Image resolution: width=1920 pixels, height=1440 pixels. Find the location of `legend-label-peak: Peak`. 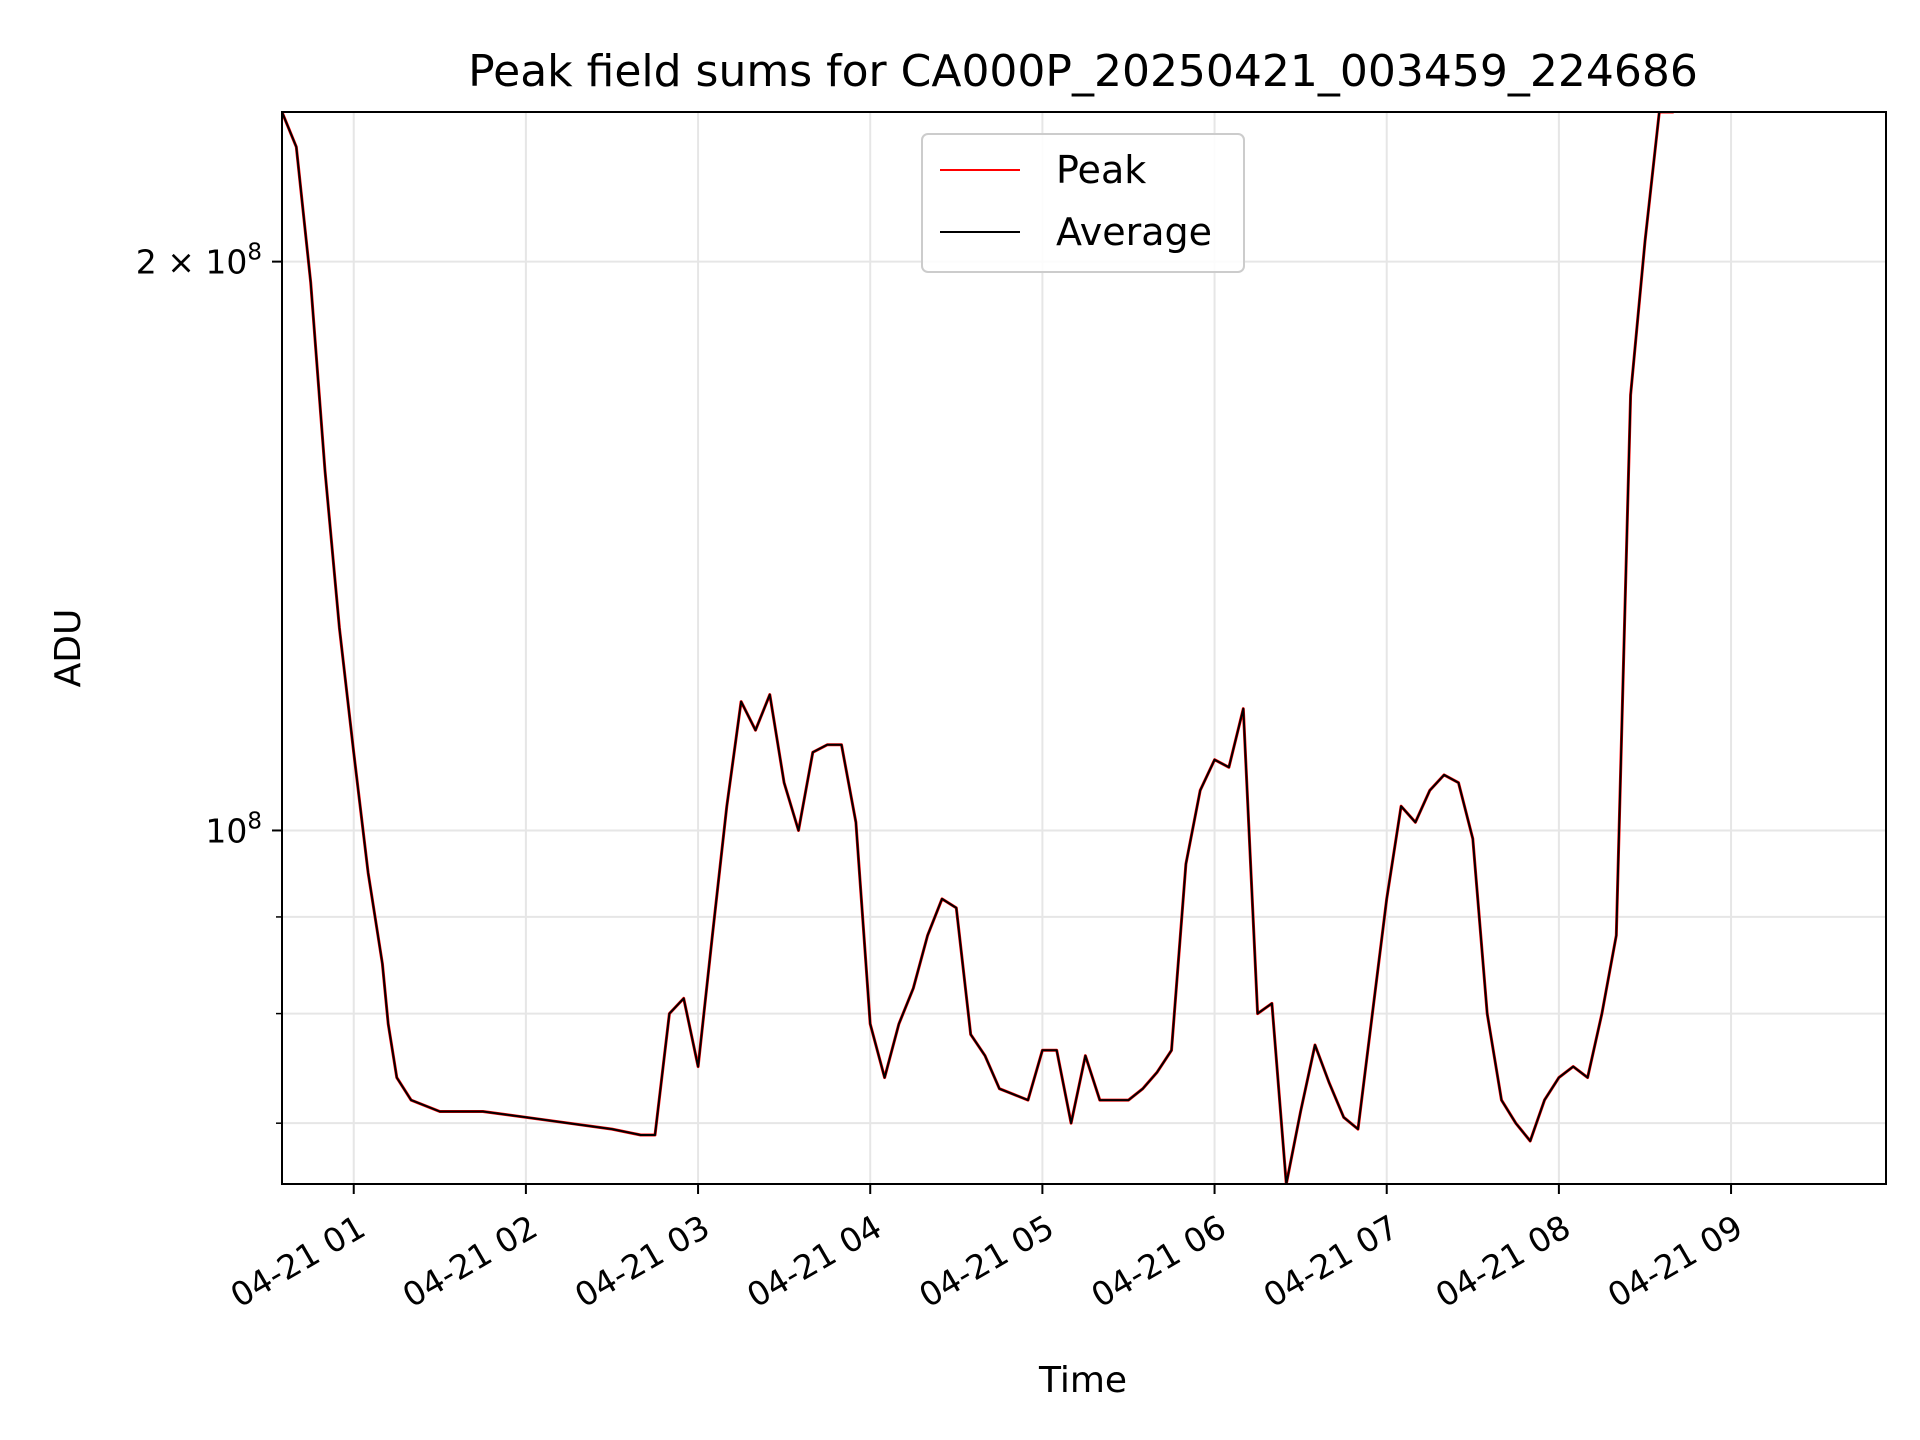

legend-label-peak: Peak is located at coordinates (1101, 170).